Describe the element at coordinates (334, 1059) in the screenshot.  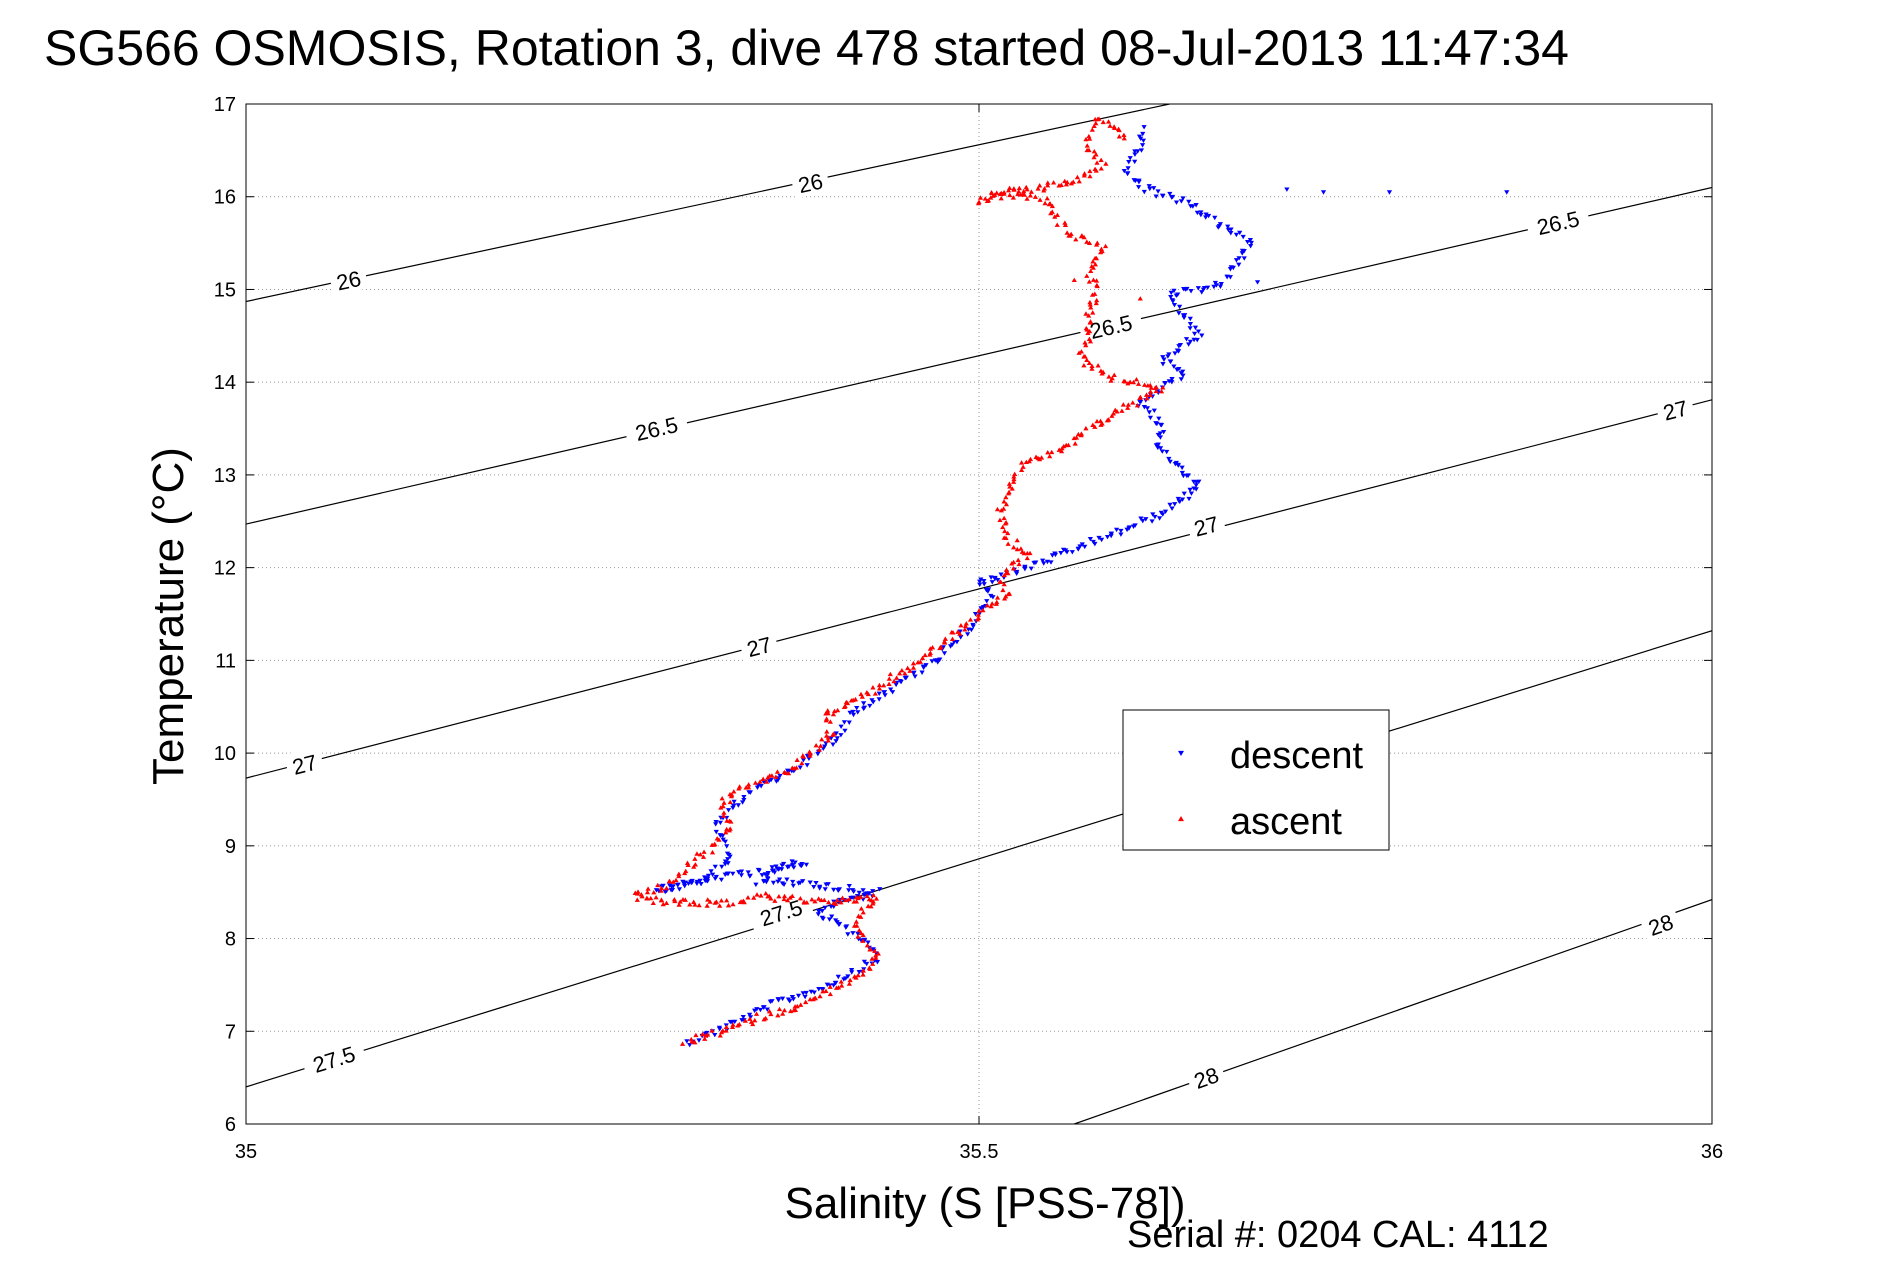
I see `contour-label-27.5: 27.5` at that location.